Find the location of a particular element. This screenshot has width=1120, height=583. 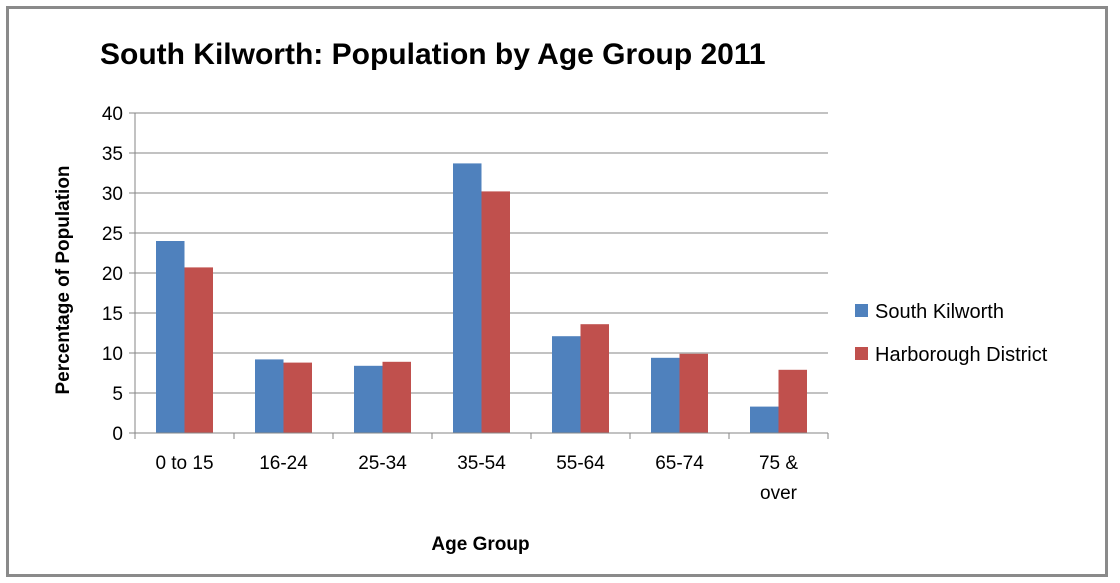

y-tick-label: 40 is located at coordinates (112, 114).